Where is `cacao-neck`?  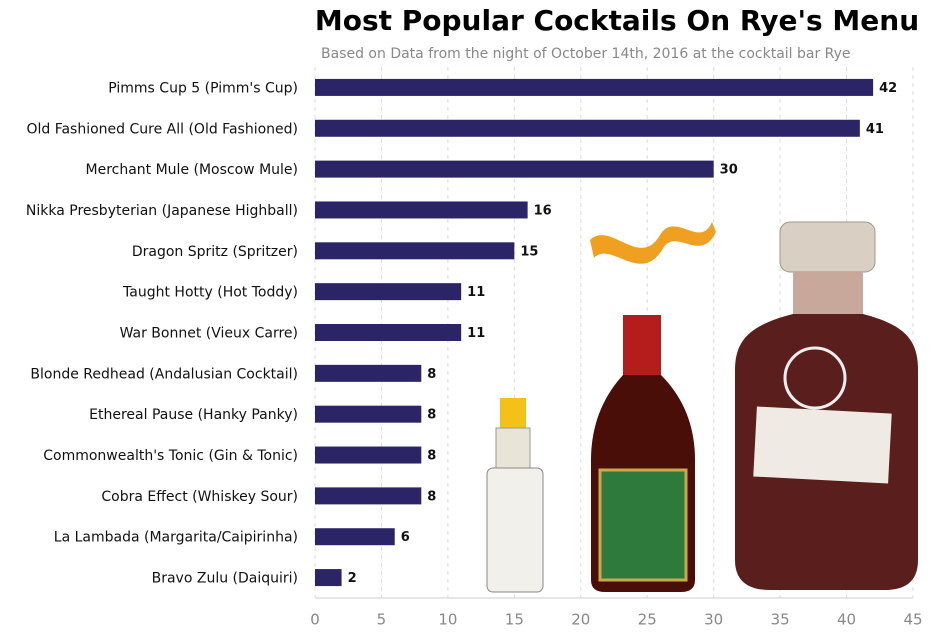 cacao-neck is located at coordinates (642, 345).